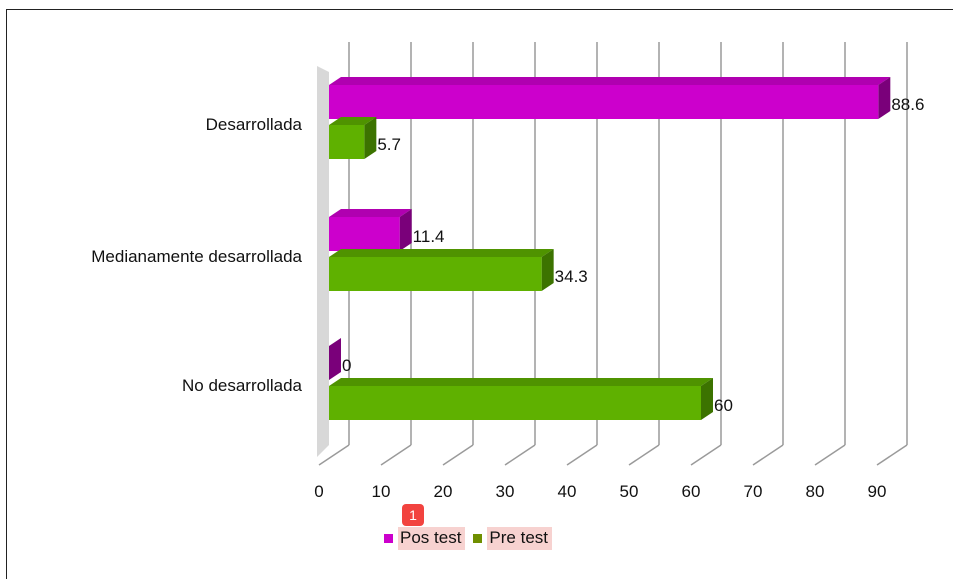 This screenshot has height=579, width=953. I want to click on x-tick-label-40: 40, so click(567, 491).